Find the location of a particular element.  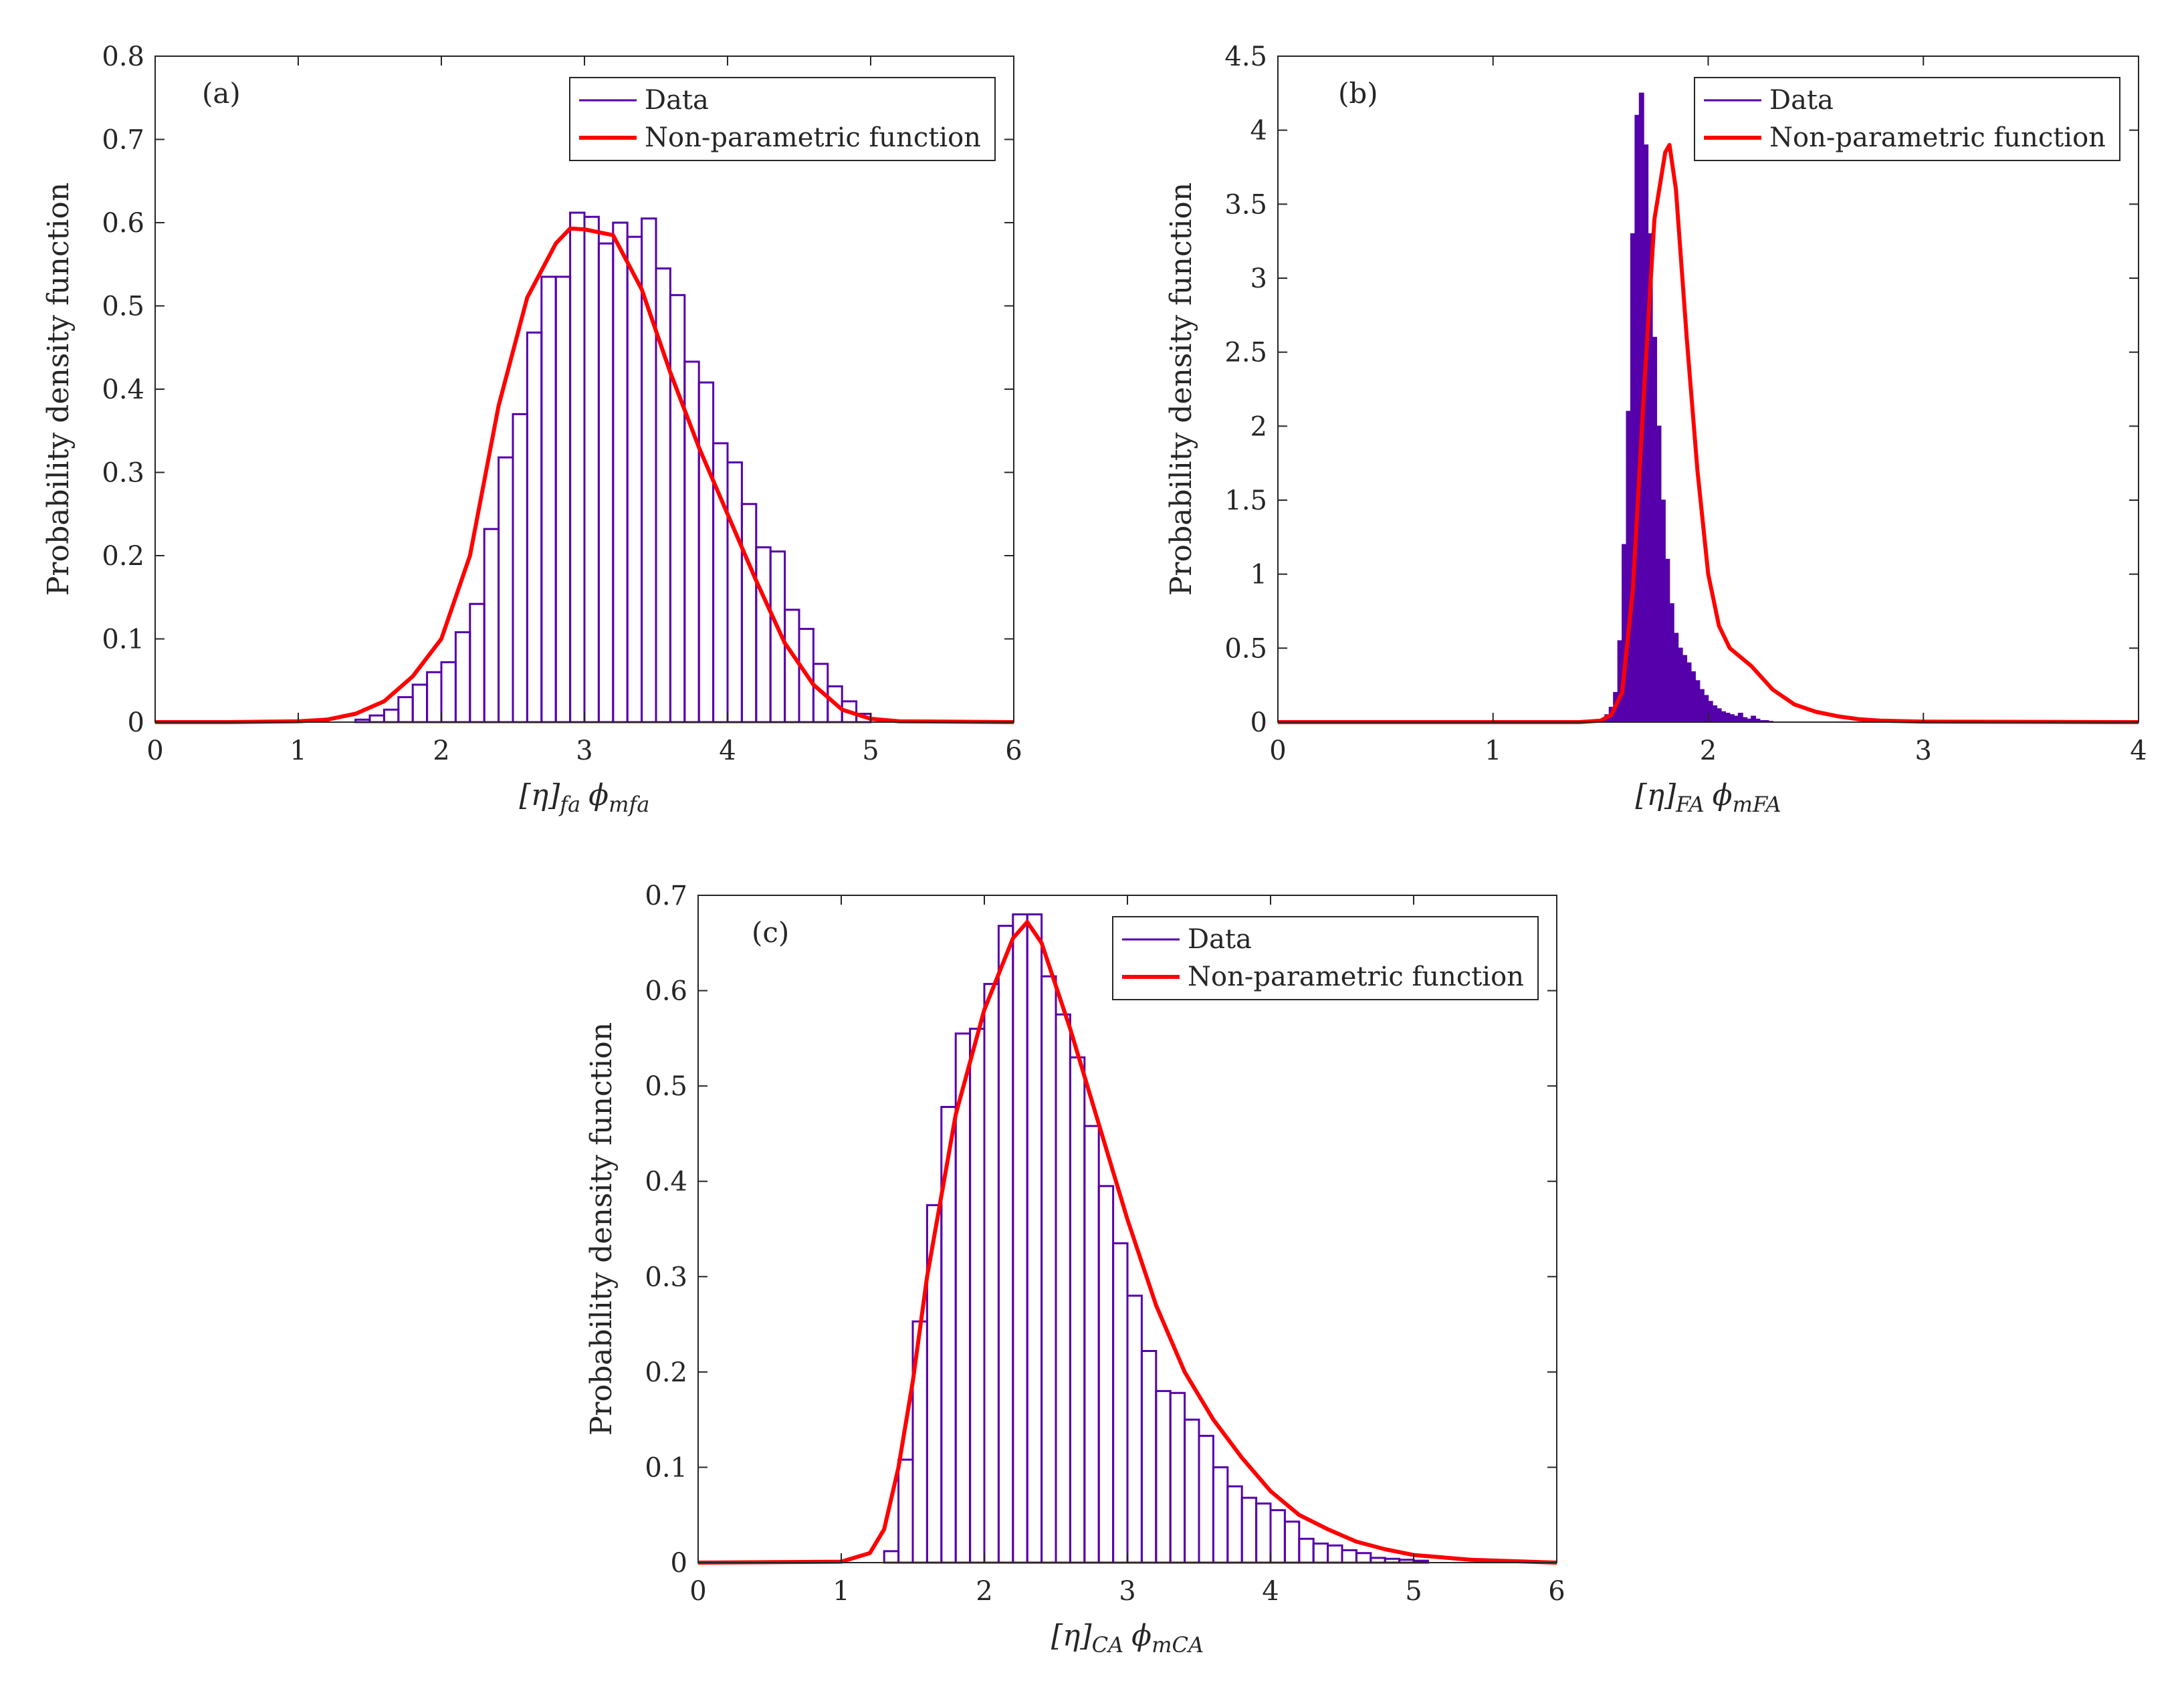

y-tick-label: 2.5 is located at coordinates (1245, 353).